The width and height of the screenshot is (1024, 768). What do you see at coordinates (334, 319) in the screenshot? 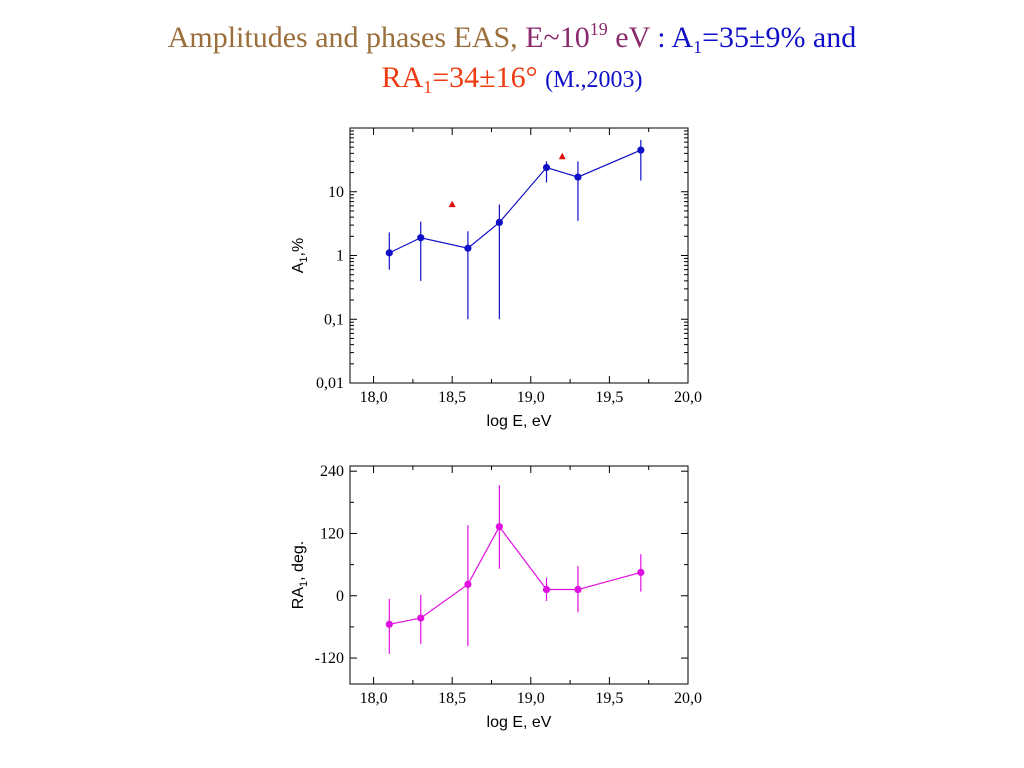
I see `y-tick-label: 0,1` at bounding box center [334, 319].